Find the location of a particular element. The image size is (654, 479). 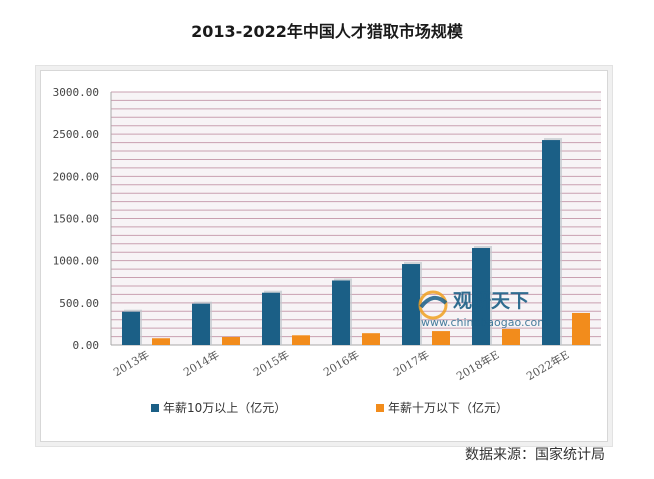

x-tick-label: 2013年 is located at coordinates (131, 363).